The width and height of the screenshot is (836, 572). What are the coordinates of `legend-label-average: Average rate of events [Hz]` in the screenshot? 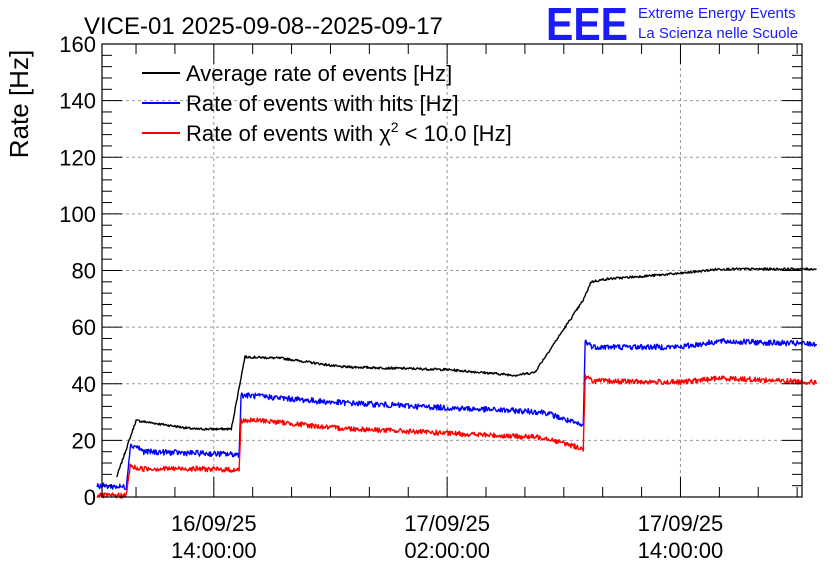 It's located at (319, 73).